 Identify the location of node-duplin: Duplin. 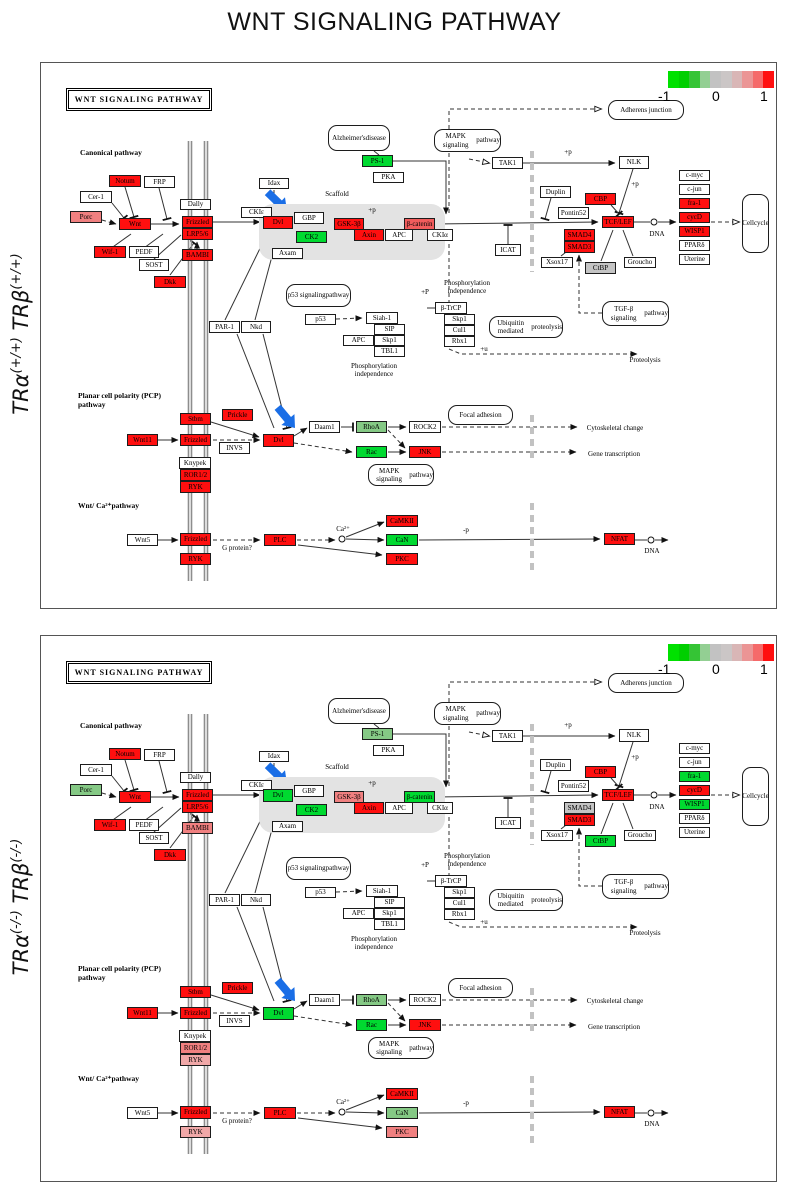
(555, 765).